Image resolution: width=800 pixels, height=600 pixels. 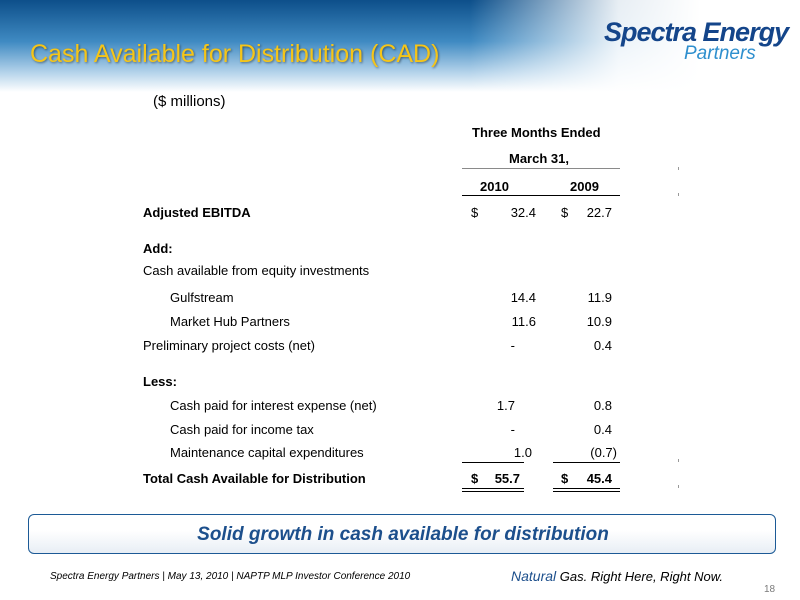 What do you see at coordinates (539, 158) in the screenshot?
I see `header-march-31: March 31,` at bounding box center [539, 158].